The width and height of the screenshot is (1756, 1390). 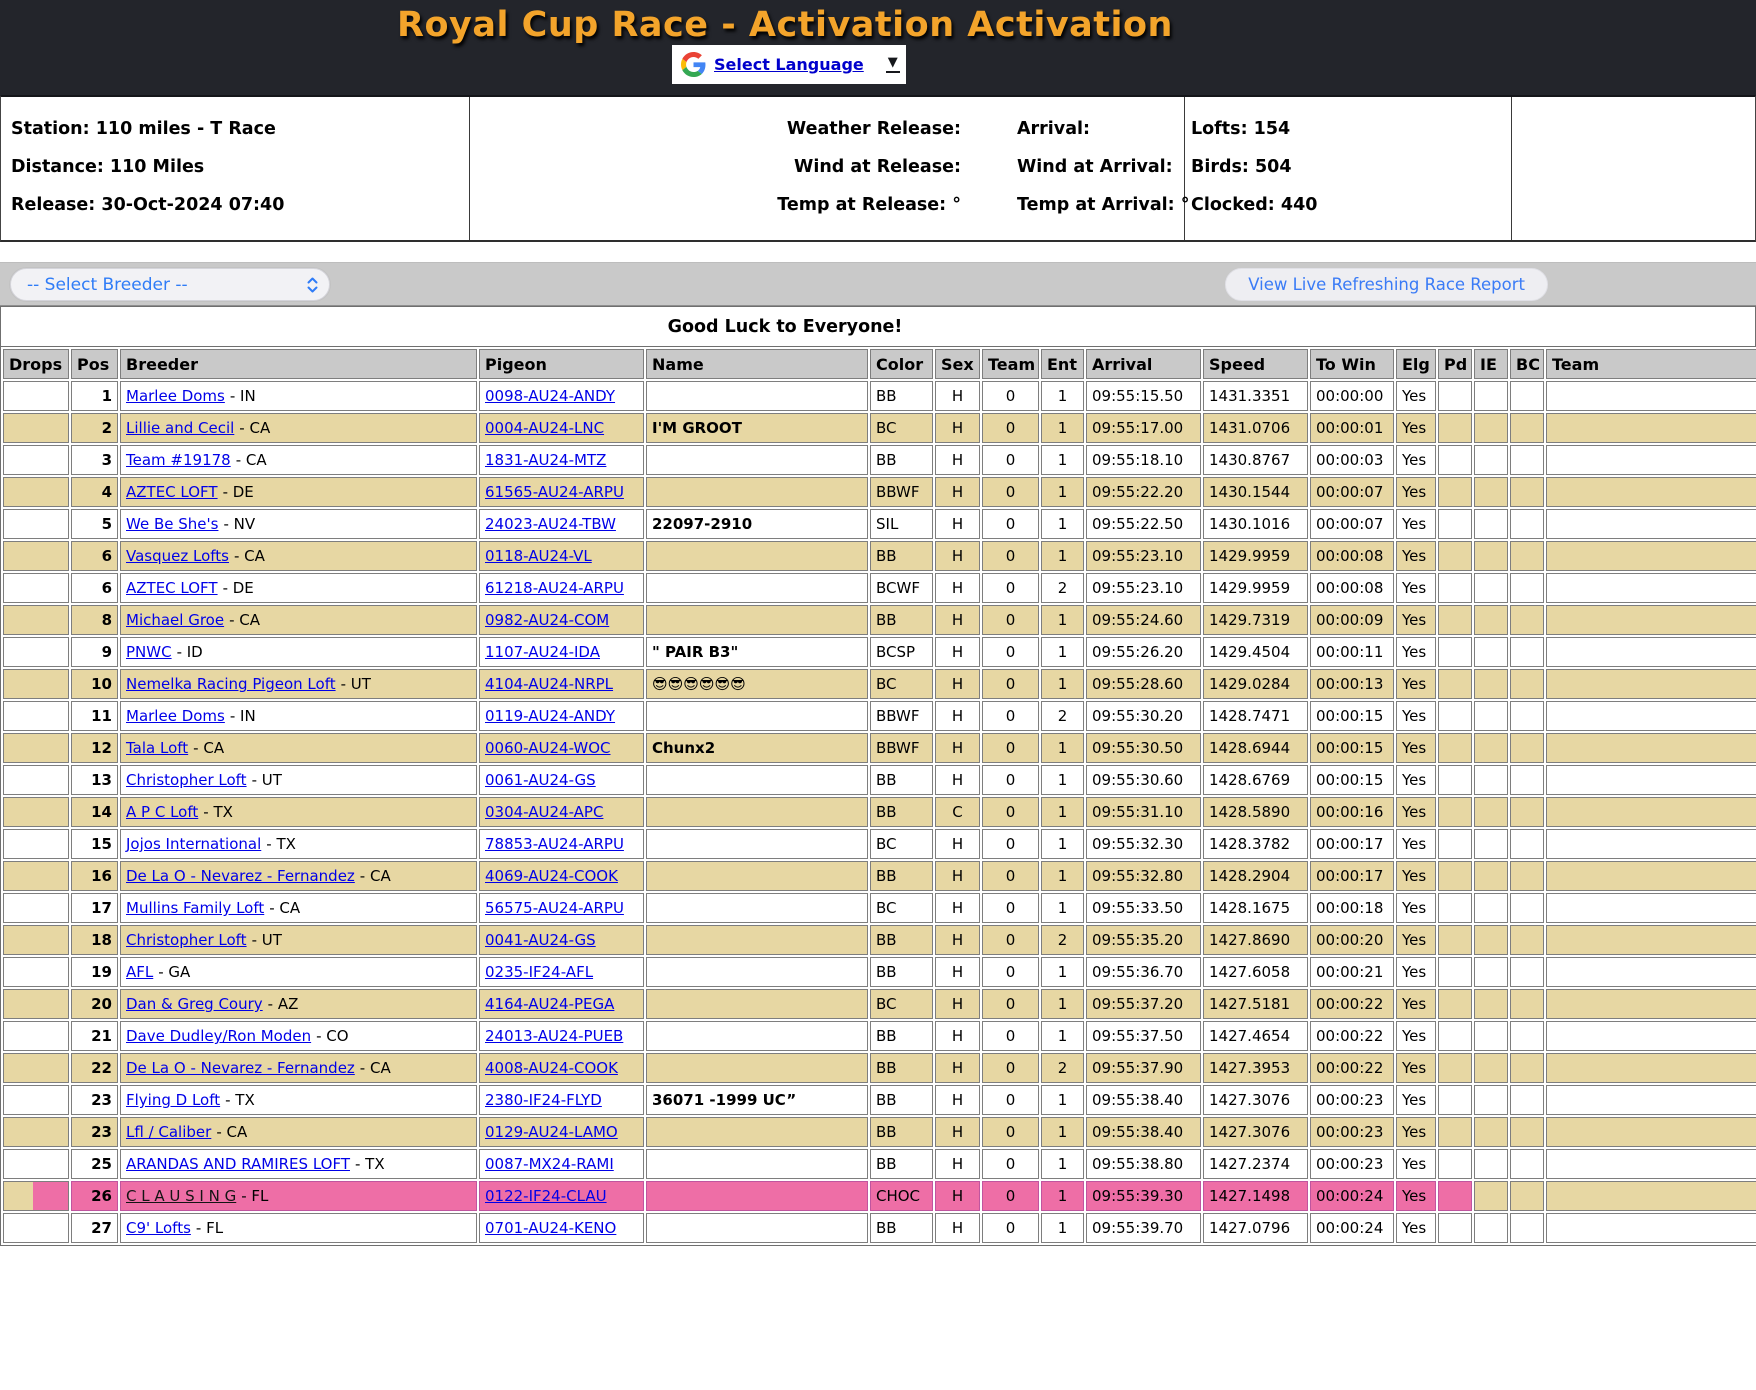 I want to click on select-language-link: Select Language, so click(x=789, y=64).